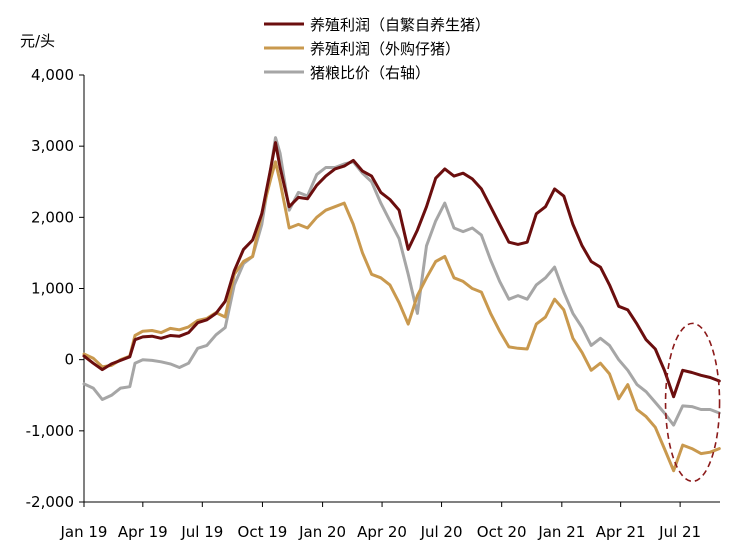  I want to click on x-tick-label: Apr 20, so click(382, 532).